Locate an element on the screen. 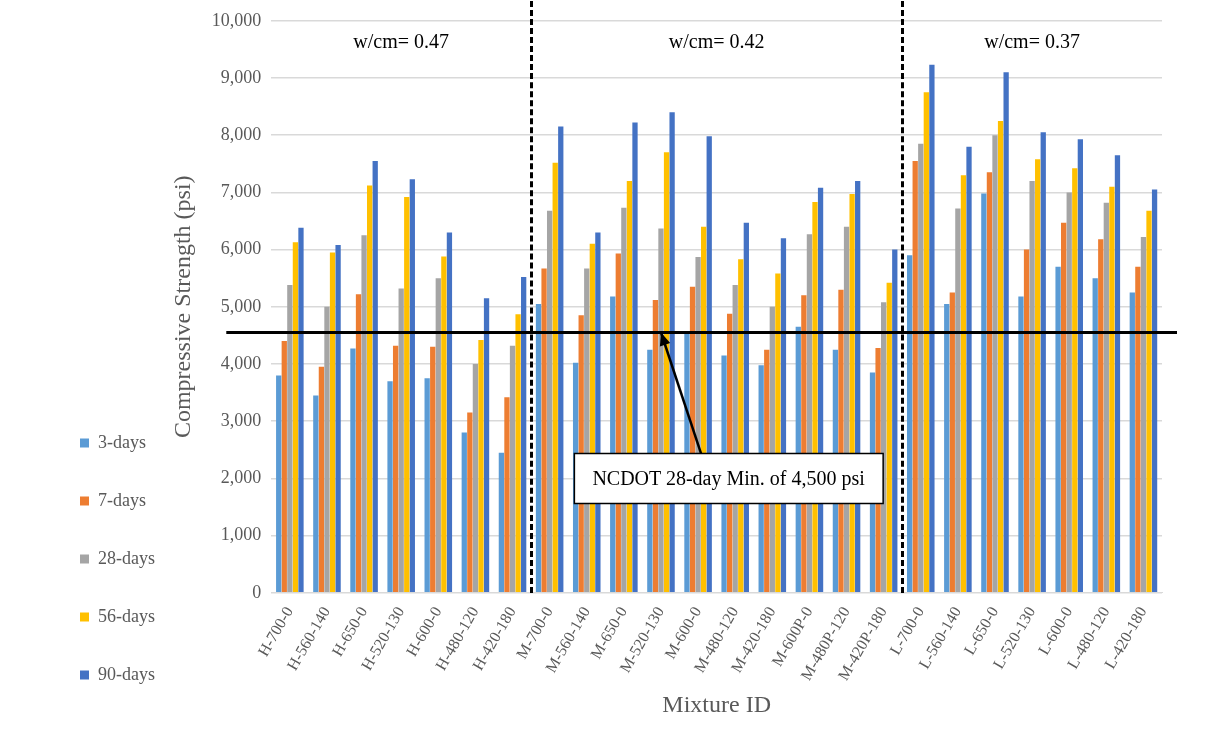 Image resolution: width=1207 pixels, height=734 pixels. legend-label: 56-days is located at coordinates (126, 615).